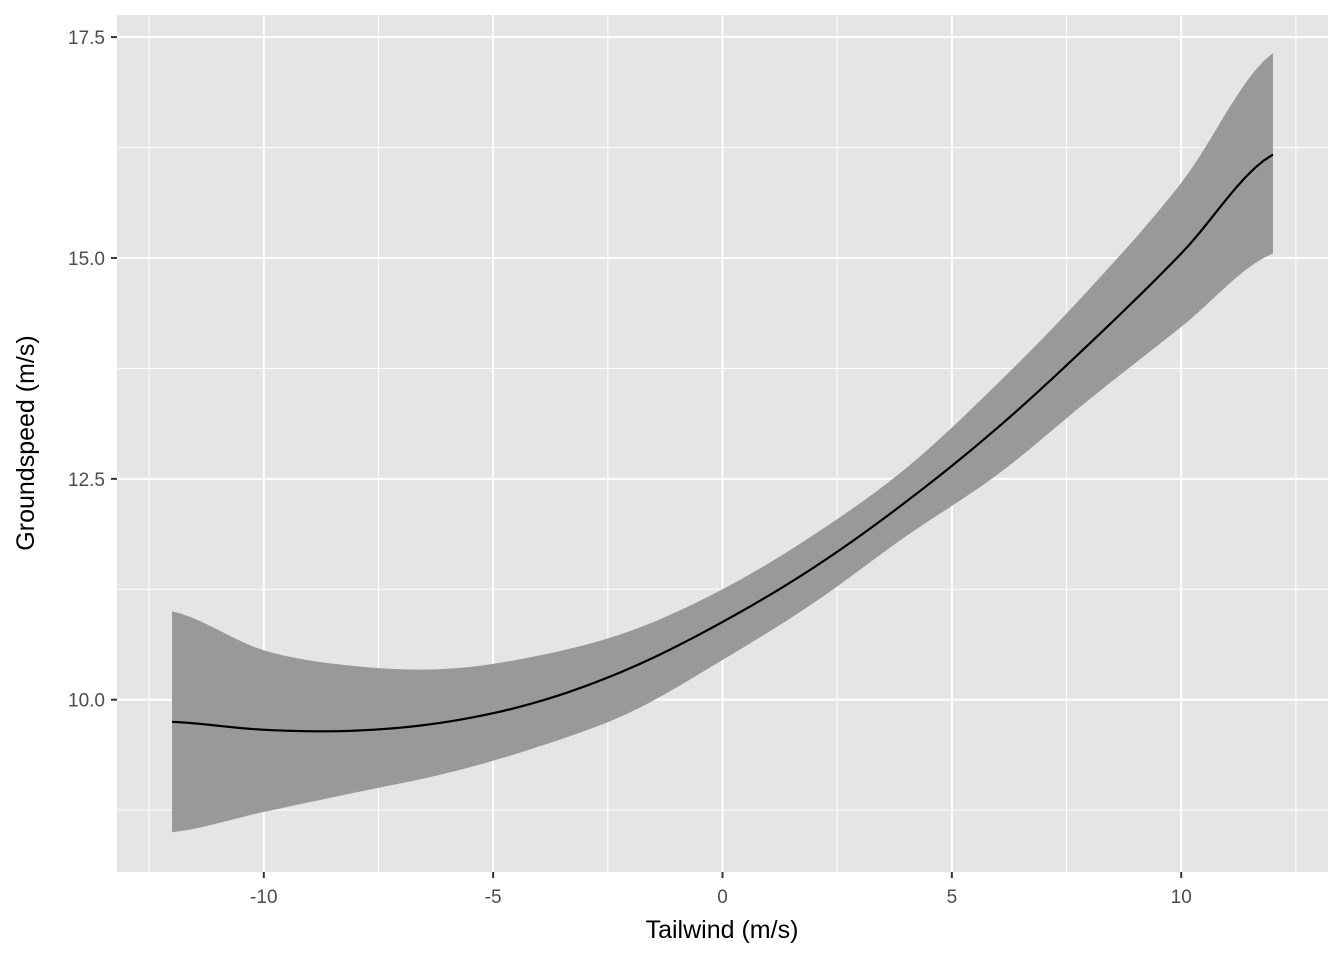 The width and height of the screenshot is (1344, 960). What do you see at coordinates (722, 897) in the screenshot?
I see `x-tick-label: 0` at bounding box center [722, 897].